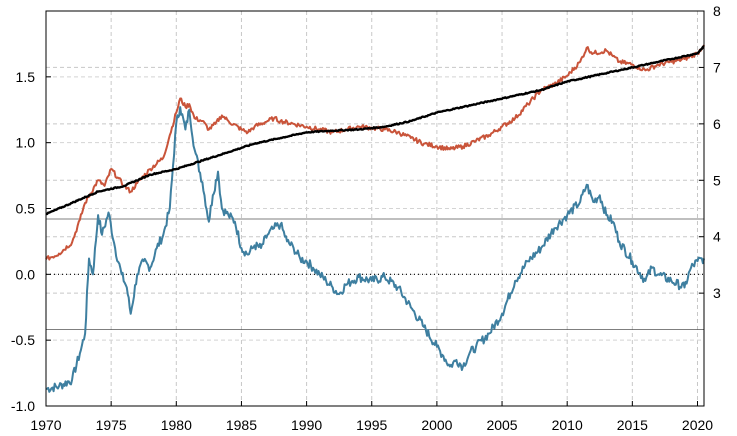 The width and height of the screenshot is (737, 436). What do you see at coordinates (26, 274) in the screenshot?
I see `left-tick-label: 0.0` at bounding box center [26, 274].